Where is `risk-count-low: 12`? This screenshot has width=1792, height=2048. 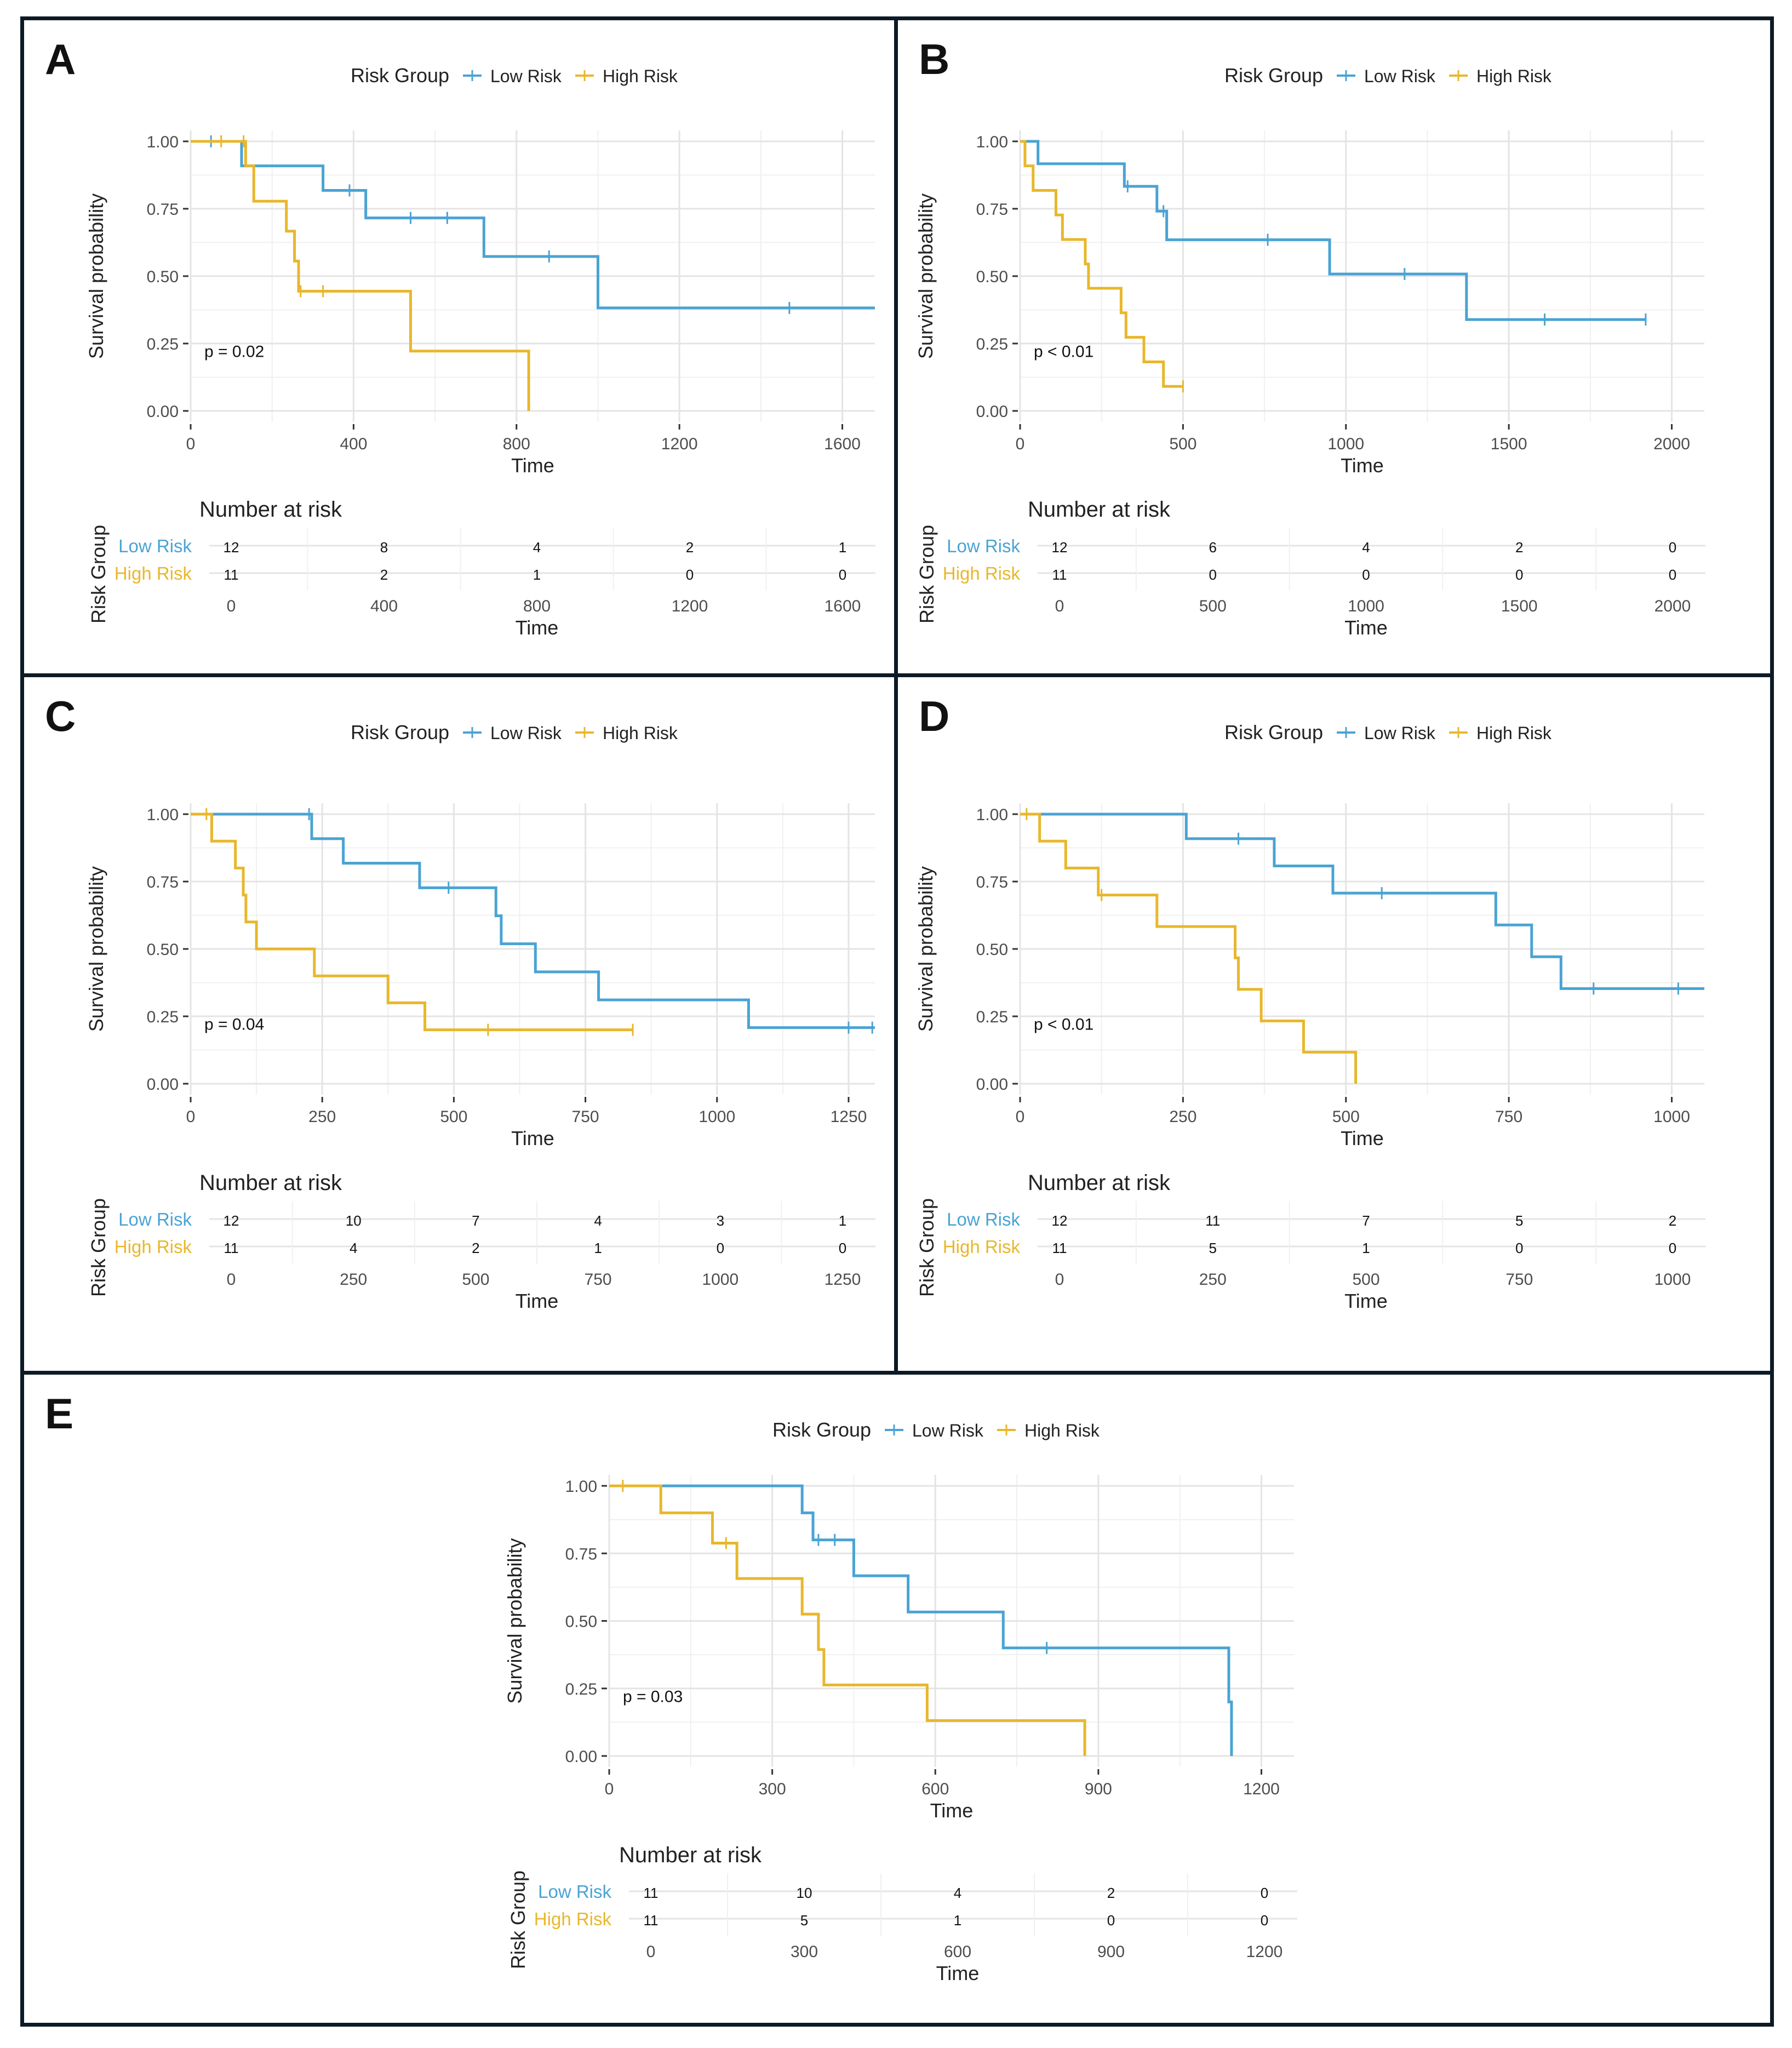
risk-count-low: 12 is located at coordinates (231, 1220).